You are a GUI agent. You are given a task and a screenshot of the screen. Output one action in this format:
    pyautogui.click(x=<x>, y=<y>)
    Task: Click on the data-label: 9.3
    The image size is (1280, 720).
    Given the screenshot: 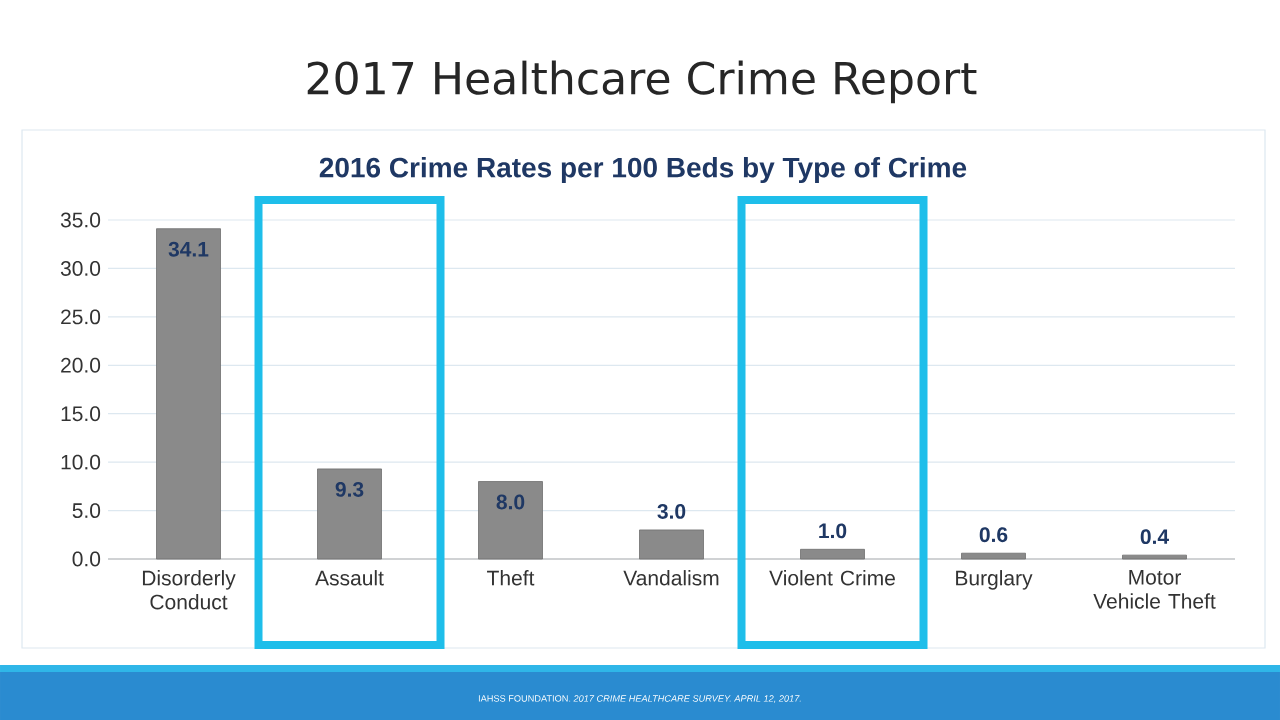 What is the action you would take?
    pyautogui.click(x=349, y=489)
    